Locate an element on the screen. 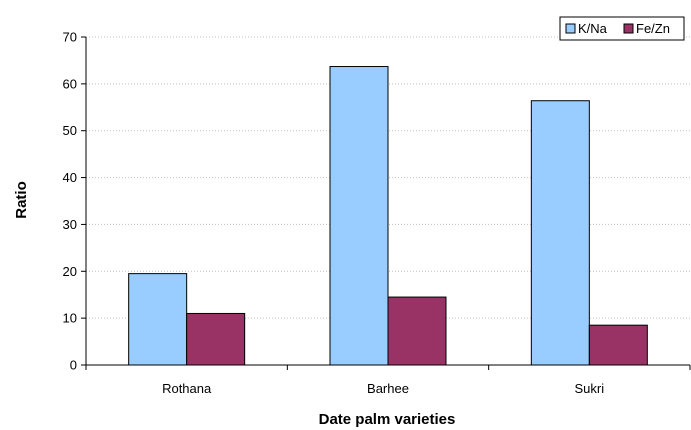  bar-fe-zn-barhee is located at coordinates (417, 331).